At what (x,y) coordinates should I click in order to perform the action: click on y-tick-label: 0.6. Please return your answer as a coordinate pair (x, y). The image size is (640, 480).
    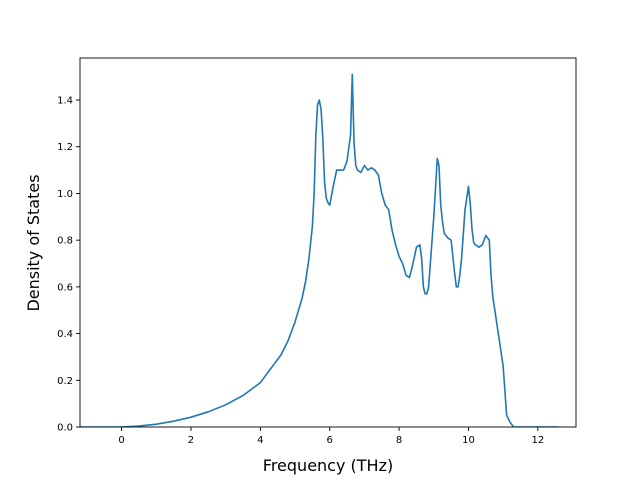
    Looking at the image, I should click on (65, 287).